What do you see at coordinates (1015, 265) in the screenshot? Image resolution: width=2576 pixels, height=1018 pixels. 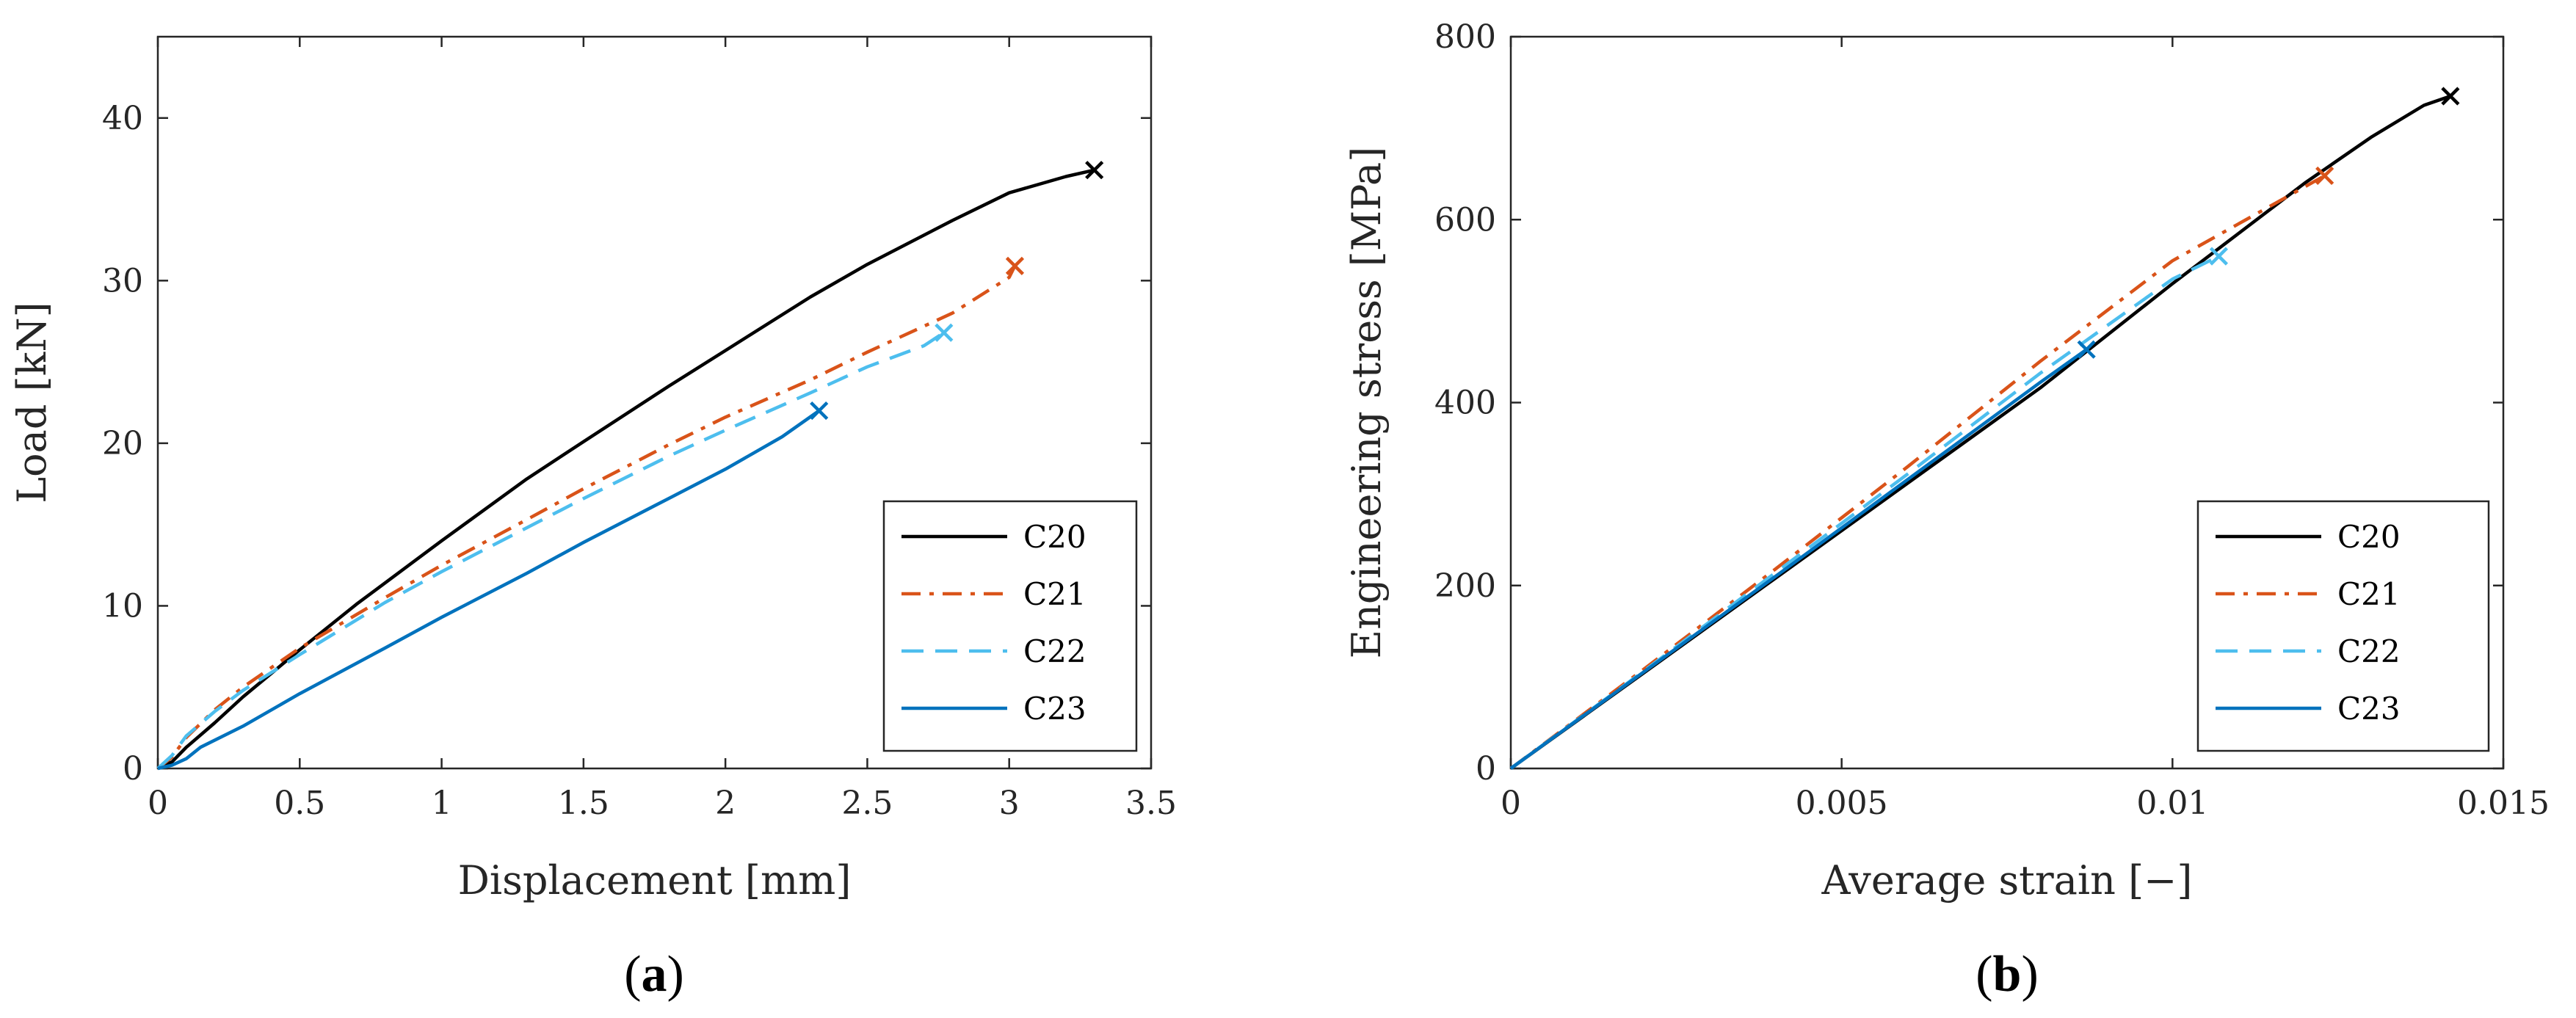 I see `chart-a-end-marker-C21` at bounding box center [1015, 265].